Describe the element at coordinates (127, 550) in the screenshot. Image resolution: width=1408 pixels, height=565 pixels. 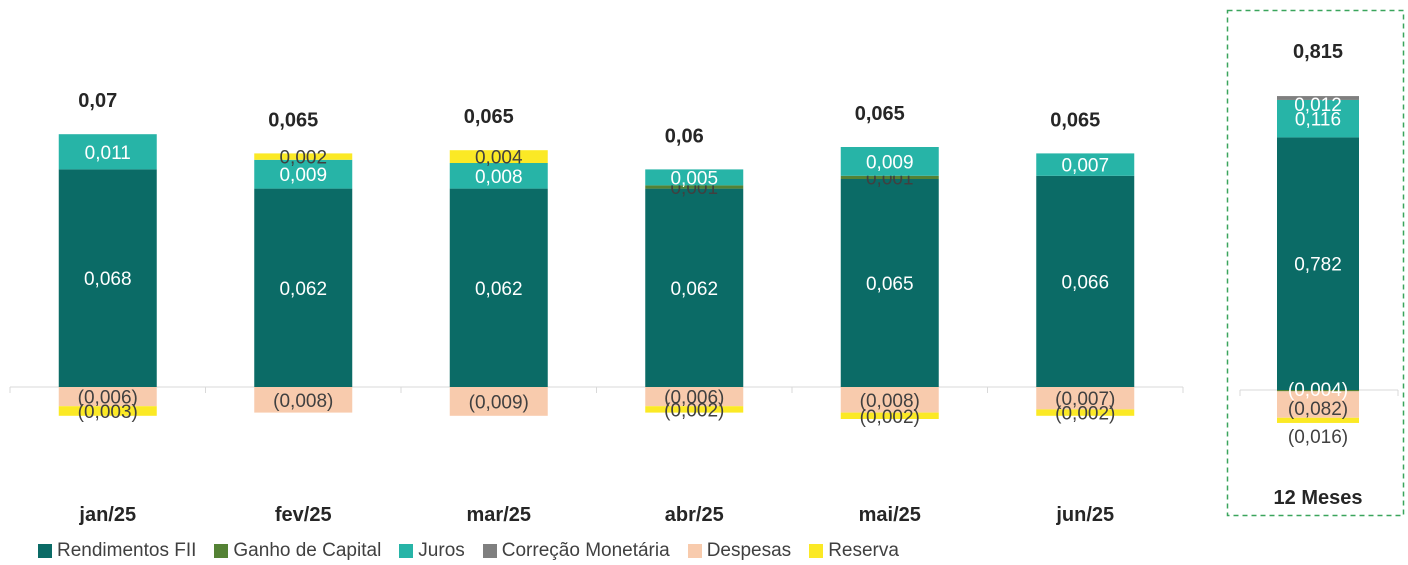
I see `legend-label: Rendimentos FII` at that location.